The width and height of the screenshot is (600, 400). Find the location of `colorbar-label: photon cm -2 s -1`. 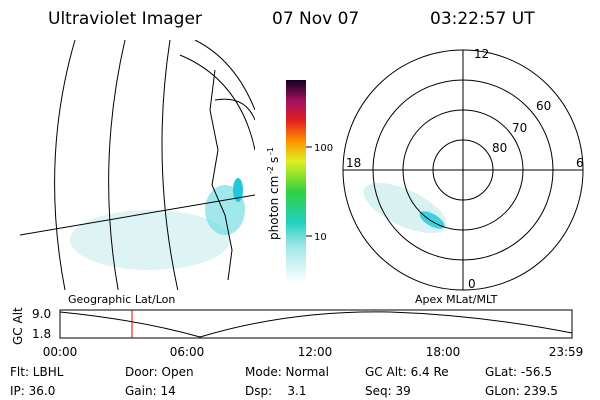

colorbar-label: photon cm -2 s -1 is located at coordinates (273, 193).